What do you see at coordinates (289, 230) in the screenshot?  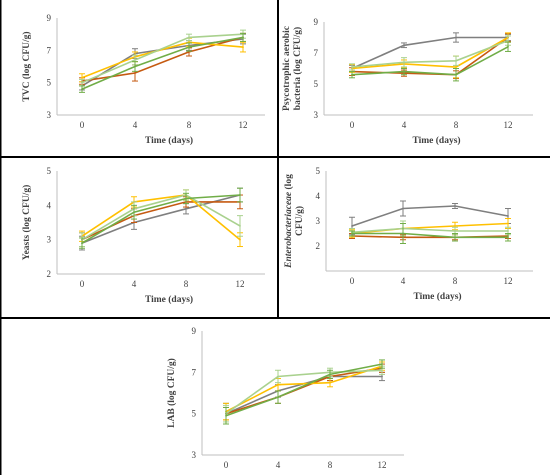 I see `y-axis-title-italic: Enterobacteriaceae` at bounding box center [289, 230].